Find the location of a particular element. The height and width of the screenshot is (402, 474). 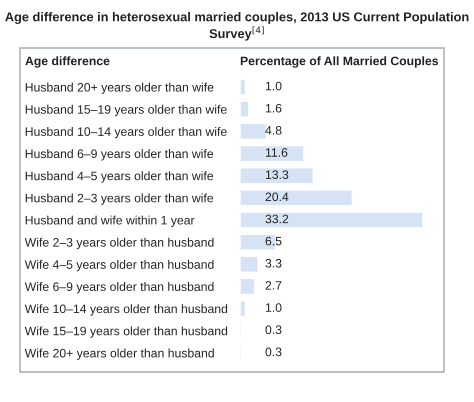

y-tick-label: Wife 10–14 years older than husband is located at coordinates (126, 310).